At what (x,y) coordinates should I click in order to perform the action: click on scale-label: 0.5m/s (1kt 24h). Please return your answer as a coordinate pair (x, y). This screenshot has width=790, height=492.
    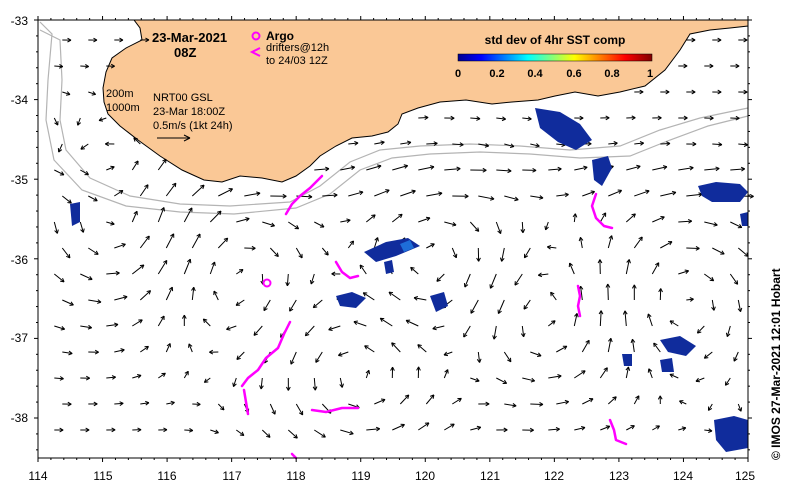
    Looking at the image, I should click on (192, 126).